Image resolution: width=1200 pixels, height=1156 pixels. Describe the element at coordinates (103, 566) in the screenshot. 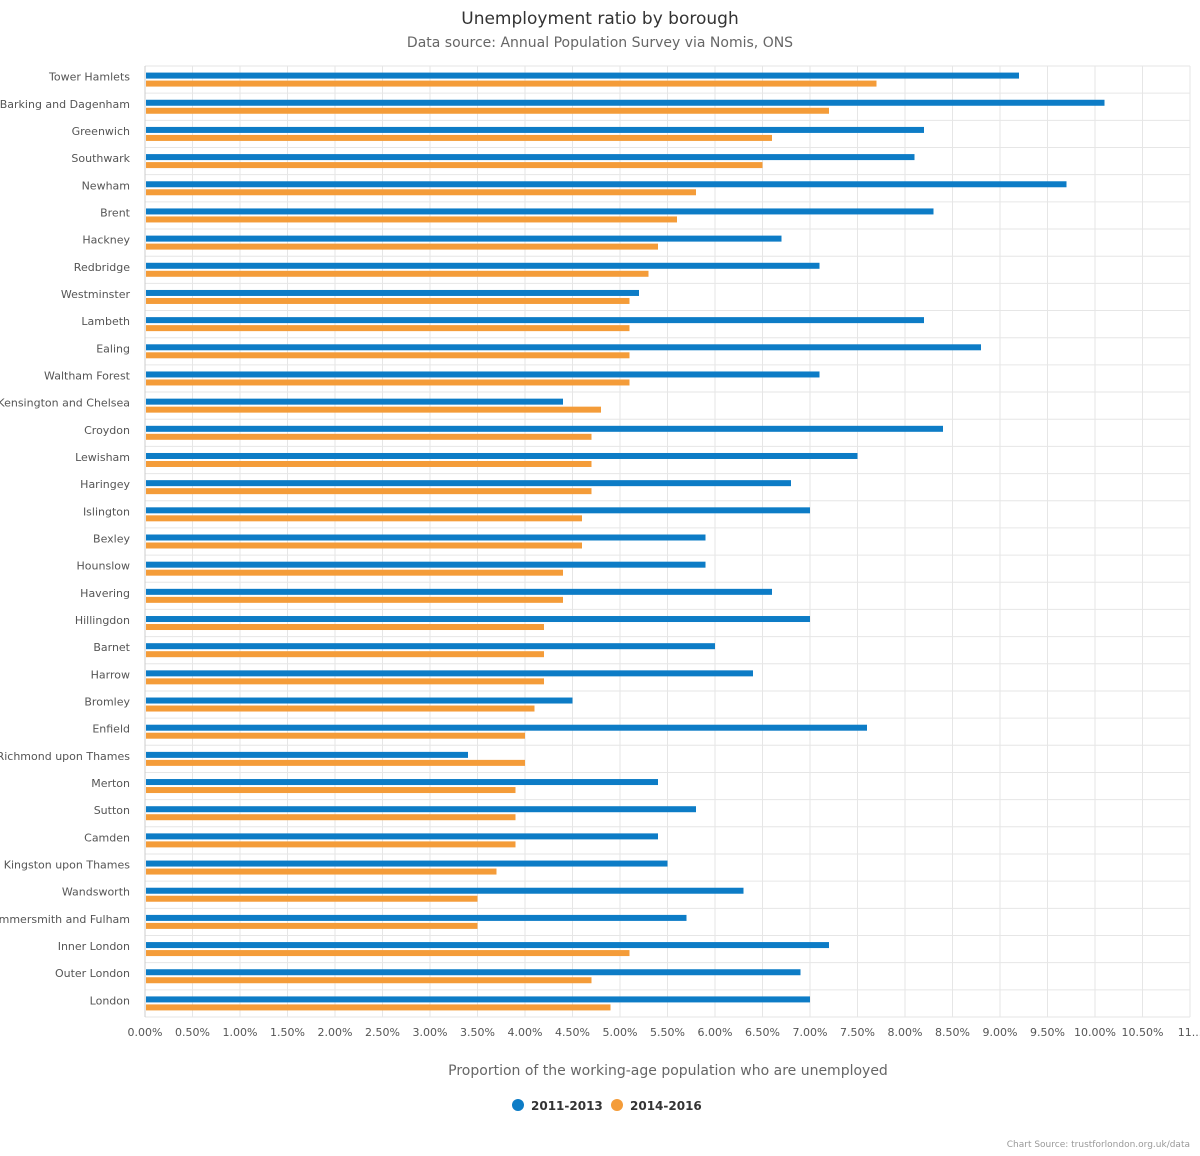

I see `category-label: Hounslow` at that location.